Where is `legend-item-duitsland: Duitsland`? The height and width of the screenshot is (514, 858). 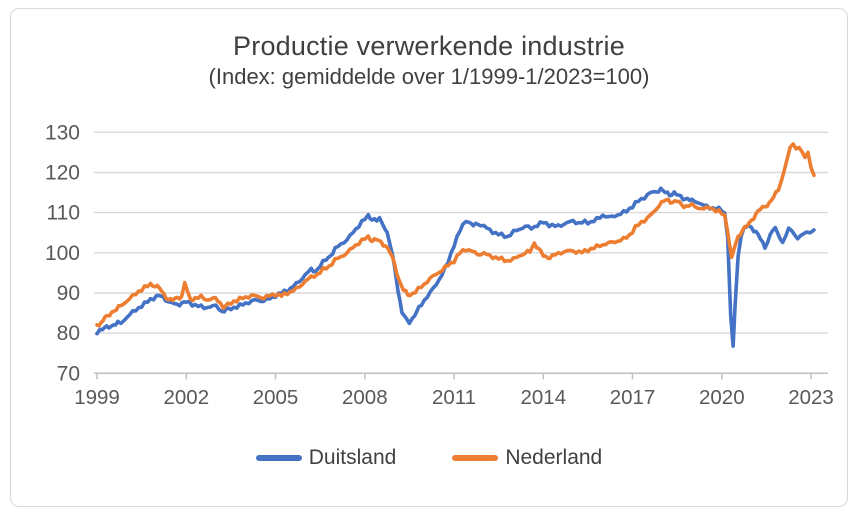
legend-item-duitsland: Duitsland is located at coordinates (326, 458).